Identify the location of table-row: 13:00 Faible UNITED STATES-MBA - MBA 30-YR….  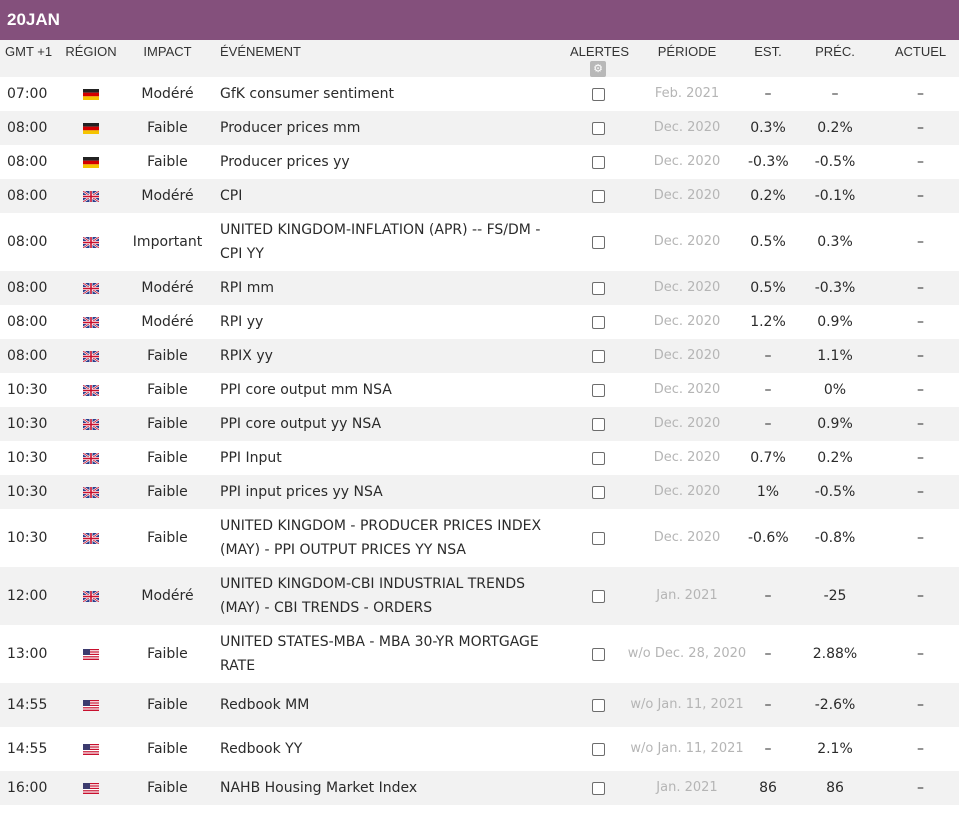
(479, 654).